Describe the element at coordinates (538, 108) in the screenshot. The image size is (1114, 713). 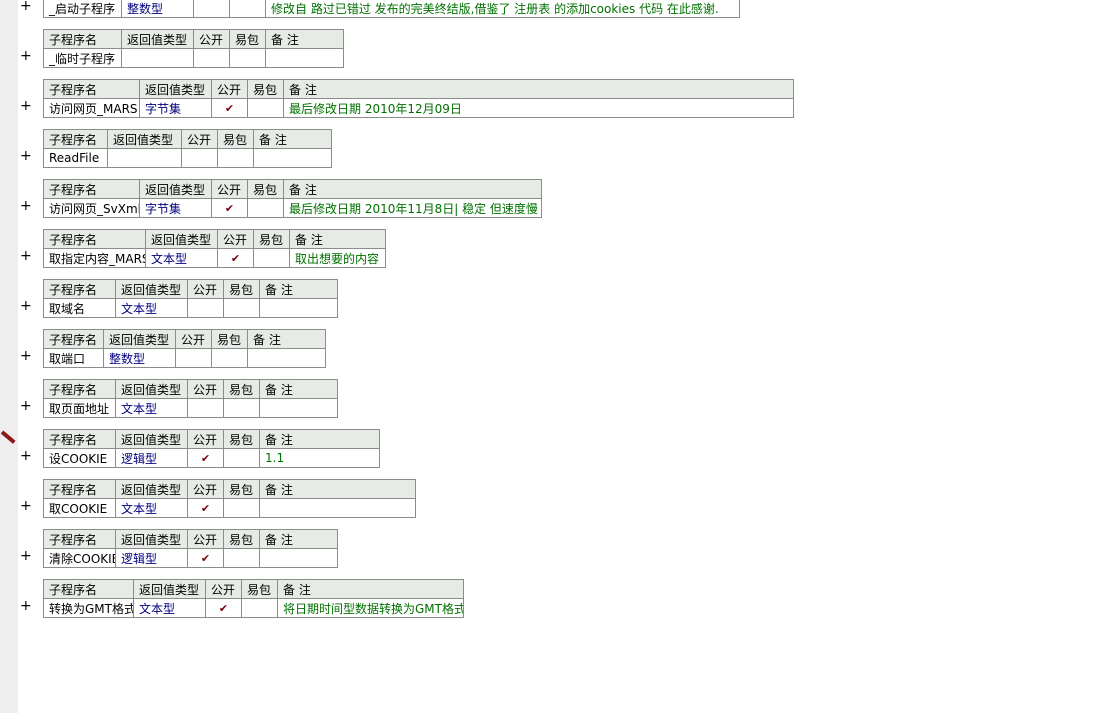
I see `note-cell: 最后修改日期 2010年12月09日` at that location.